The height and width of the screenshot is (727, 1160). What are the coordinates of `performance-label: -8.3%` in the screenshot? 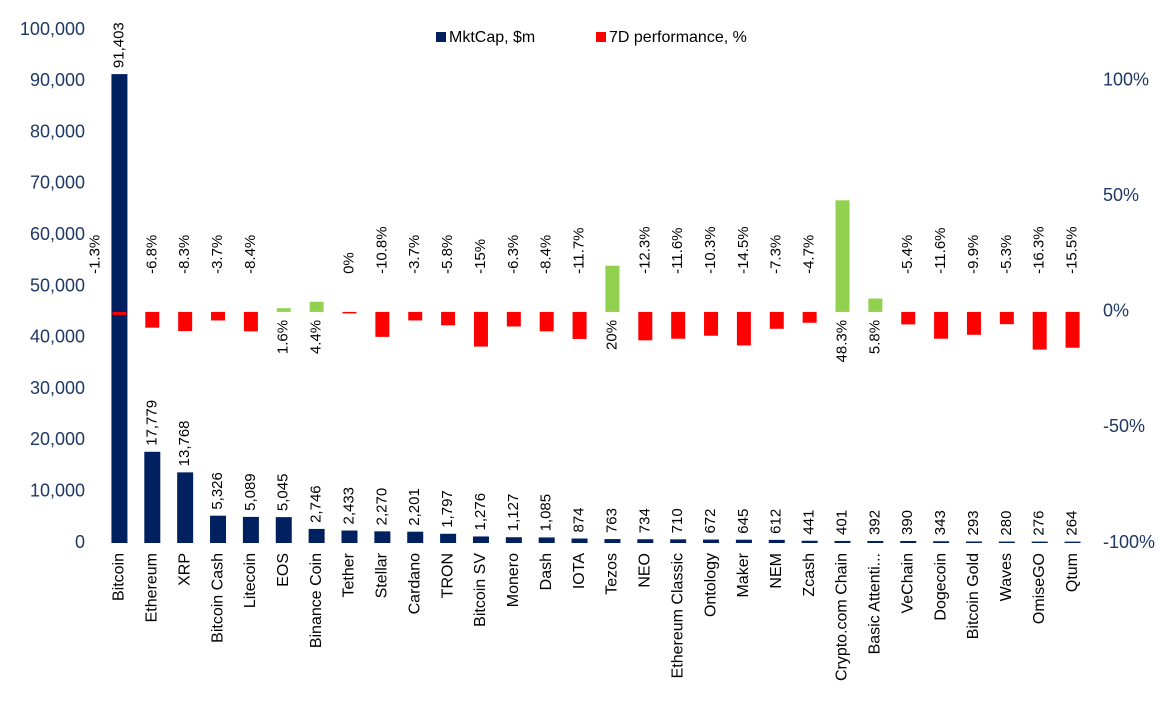 It's located at (184, 254).